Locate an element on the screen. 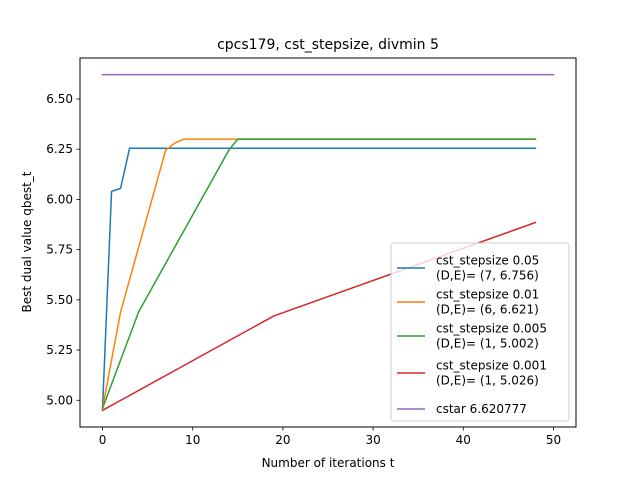 The width and height of the screenshot is (640, 480). y-axis-label: Best dual value qbest_t is located at coordinates (27, 241).